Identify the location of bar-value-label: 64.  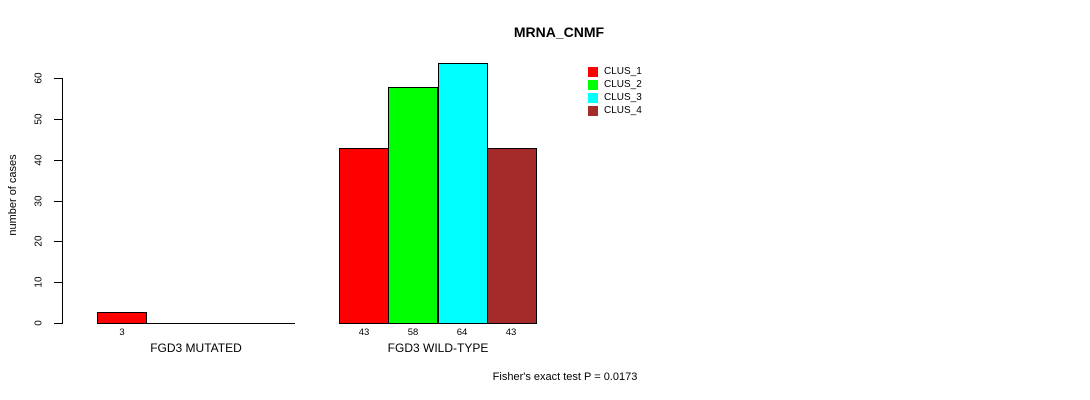
(462, 332).